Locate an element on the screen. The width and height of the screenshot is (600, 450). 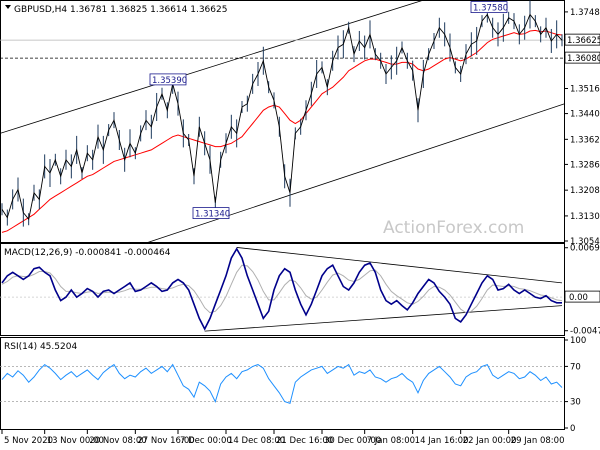
reference-price-tag-label: 1.36080 is located at coordinates (583, 59).